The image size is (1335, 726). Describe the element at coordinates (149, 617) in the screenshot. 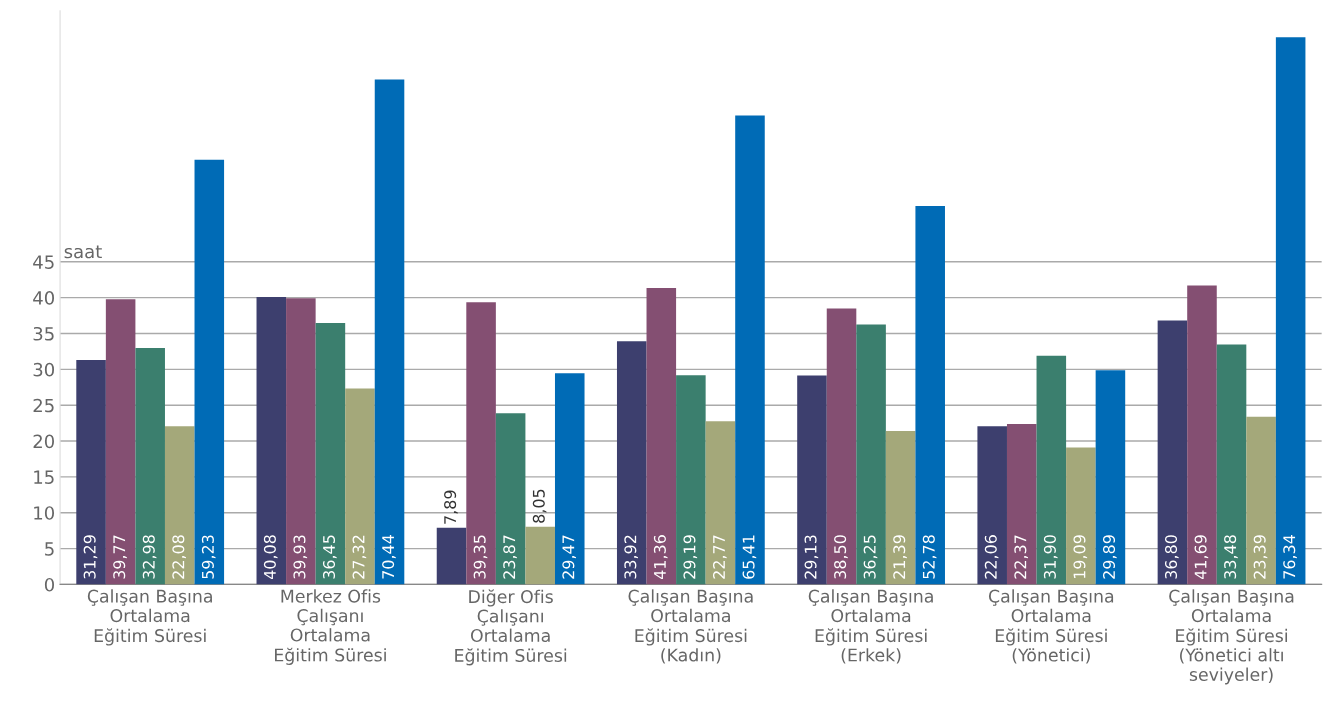

I see `x-tick-label: Çalışan Başına Ortalama Eğitim Süresi` at that location.